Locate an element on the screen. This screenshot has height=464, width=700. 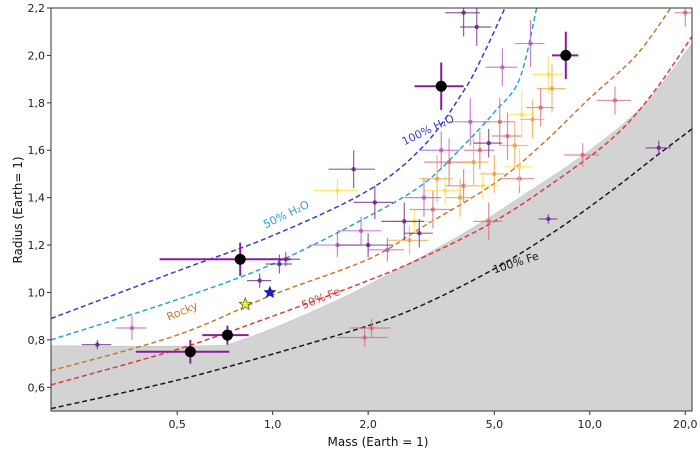
y-tick-label-5: 1,6 is located at coordinates (37, 150).